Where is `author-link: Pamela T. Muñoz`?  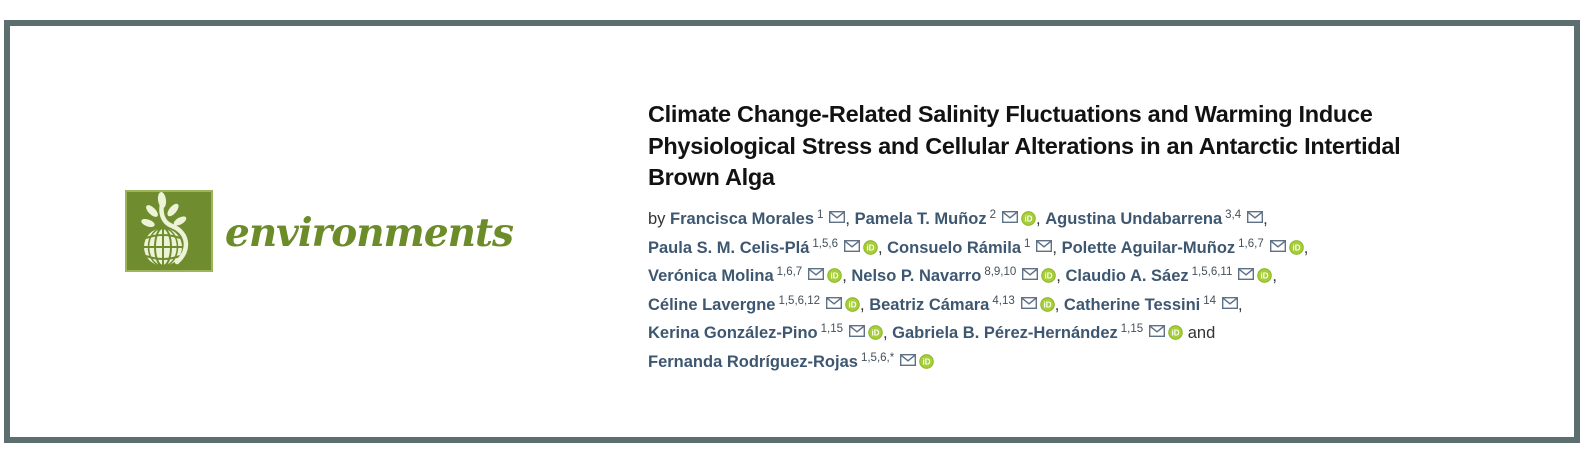
author-link: Pamela T. Muñoz is located at coordinates (920, 219).